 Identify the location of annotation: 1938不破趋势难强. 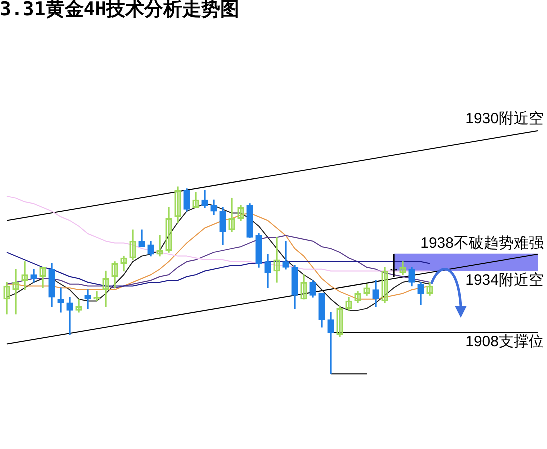
(482, 243).